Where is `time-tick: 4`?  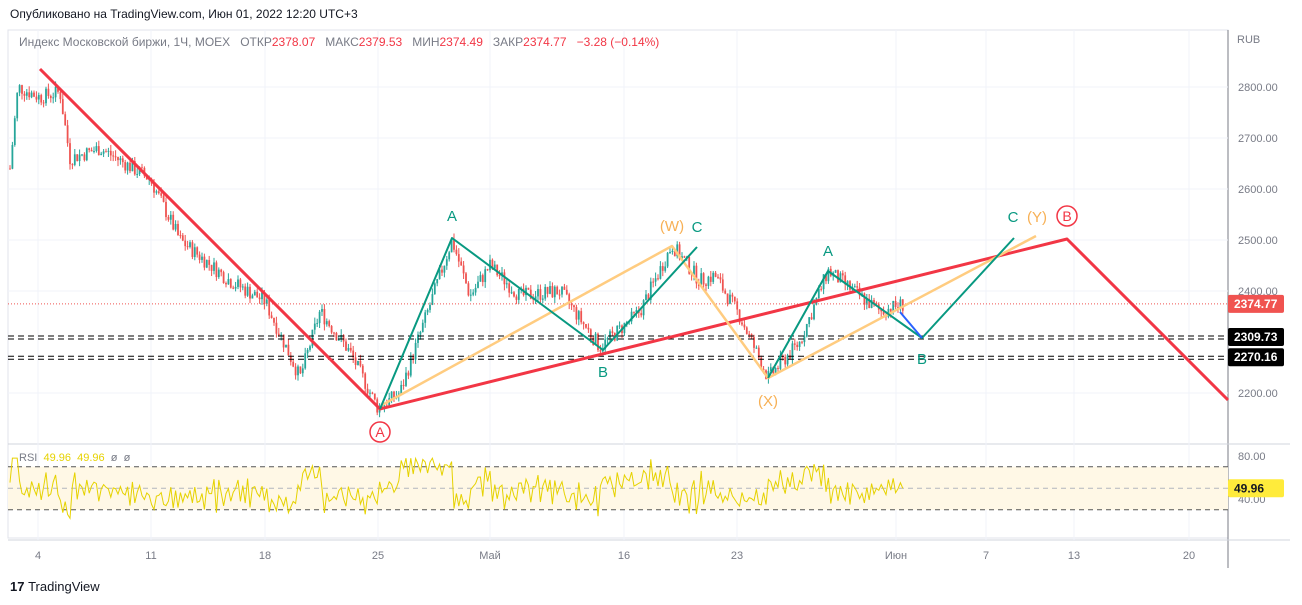 time-tick: 4 is located at coordinates (38, 556).